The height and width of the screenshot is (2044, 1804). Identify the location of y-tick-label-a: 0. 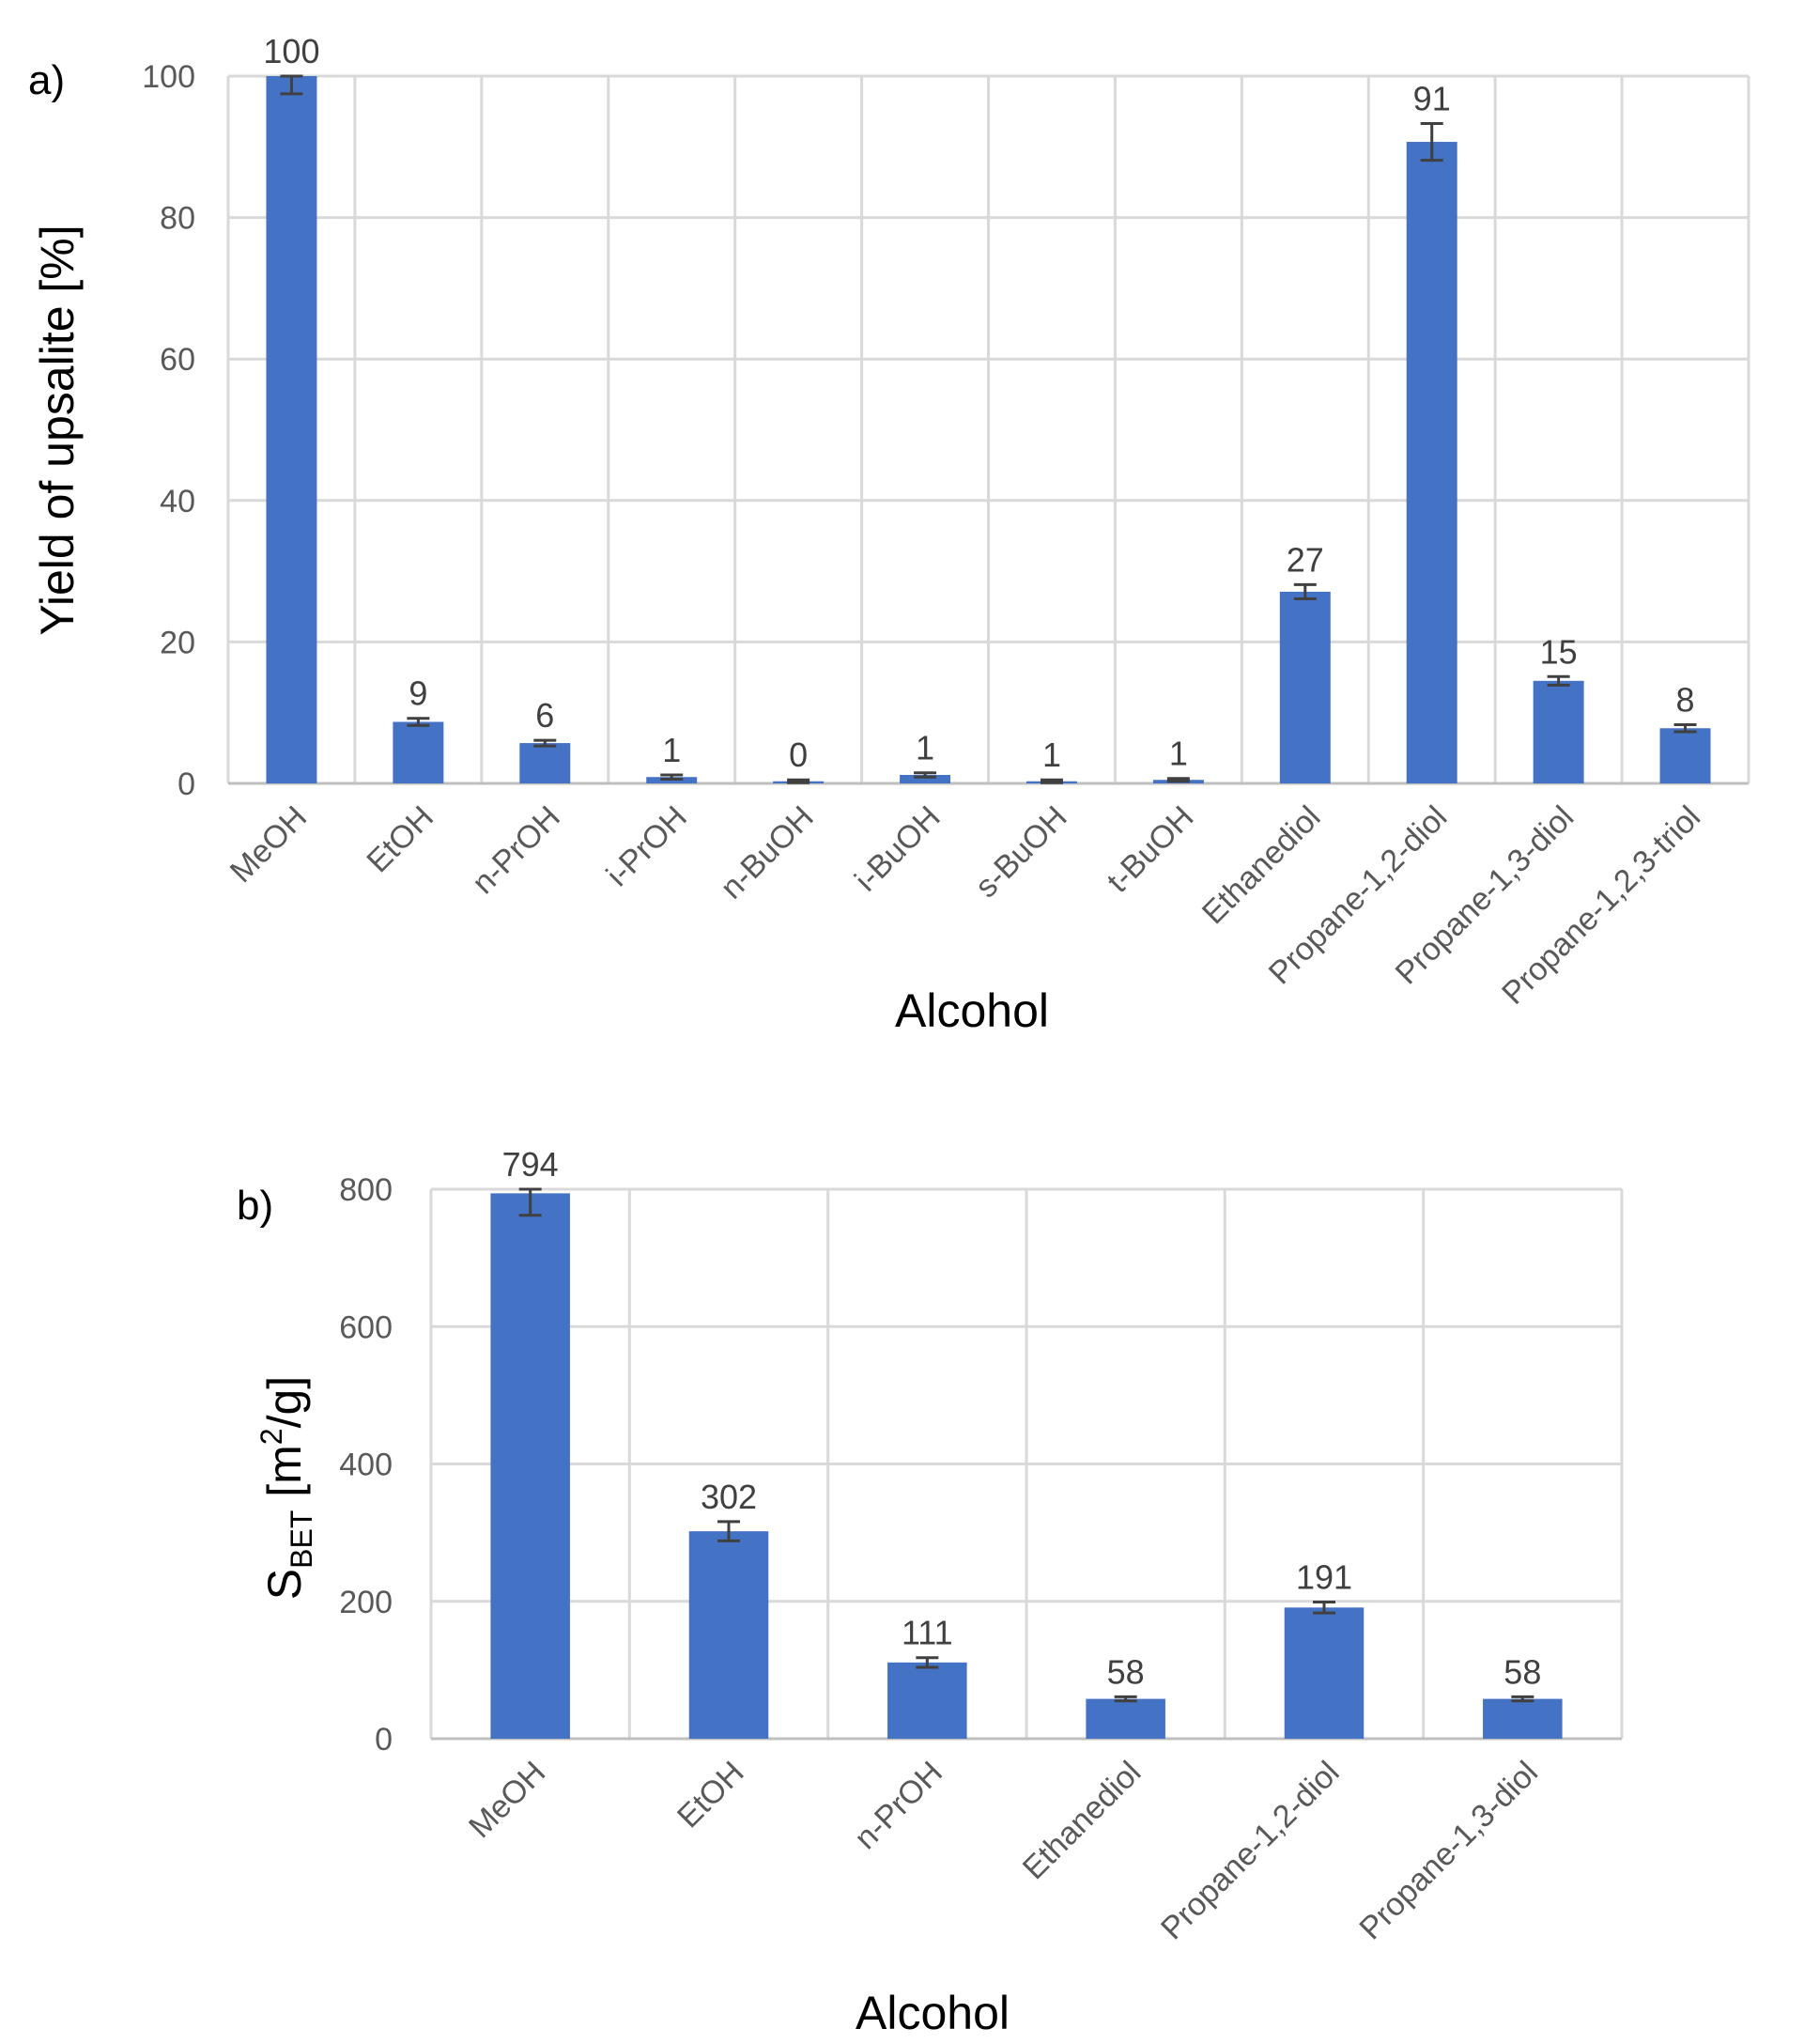
(186, 784).